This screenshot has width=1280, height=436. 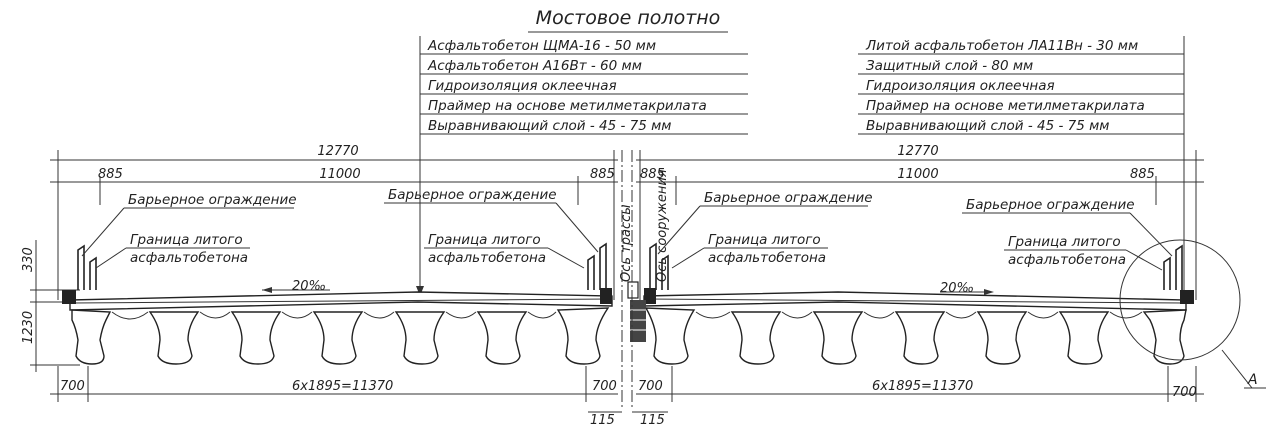 I want to click on left-vertical-dims: 330 1230, so click(x=50, y=306).